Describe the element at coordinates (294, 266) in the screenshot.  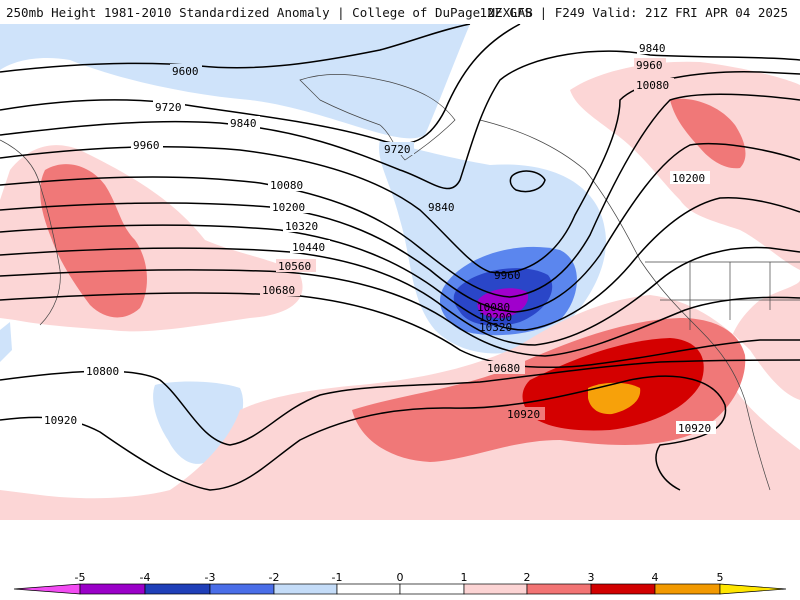
I see `contour-label: 10560` at that location.